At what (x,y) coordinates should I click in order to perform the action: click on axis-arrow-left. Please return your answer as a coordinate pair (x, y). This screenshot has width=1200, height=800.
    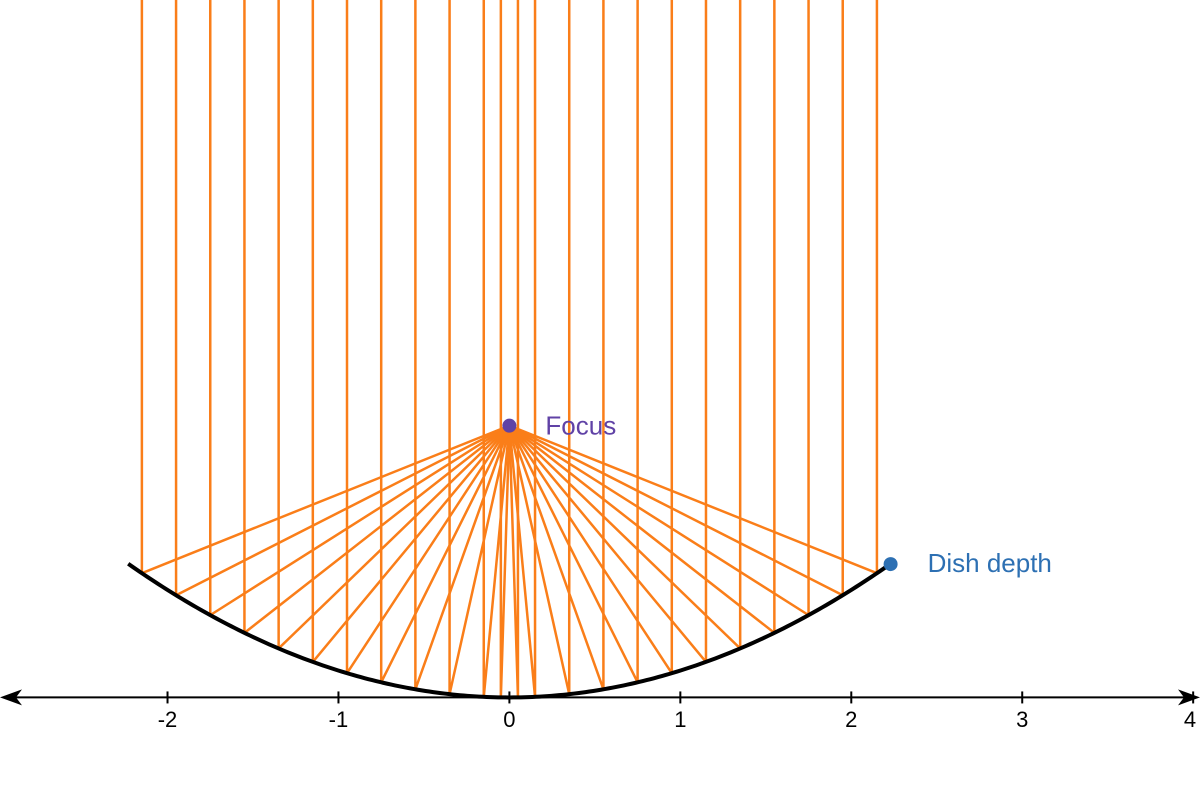
    Looking at the image, I should click on (11, 697).